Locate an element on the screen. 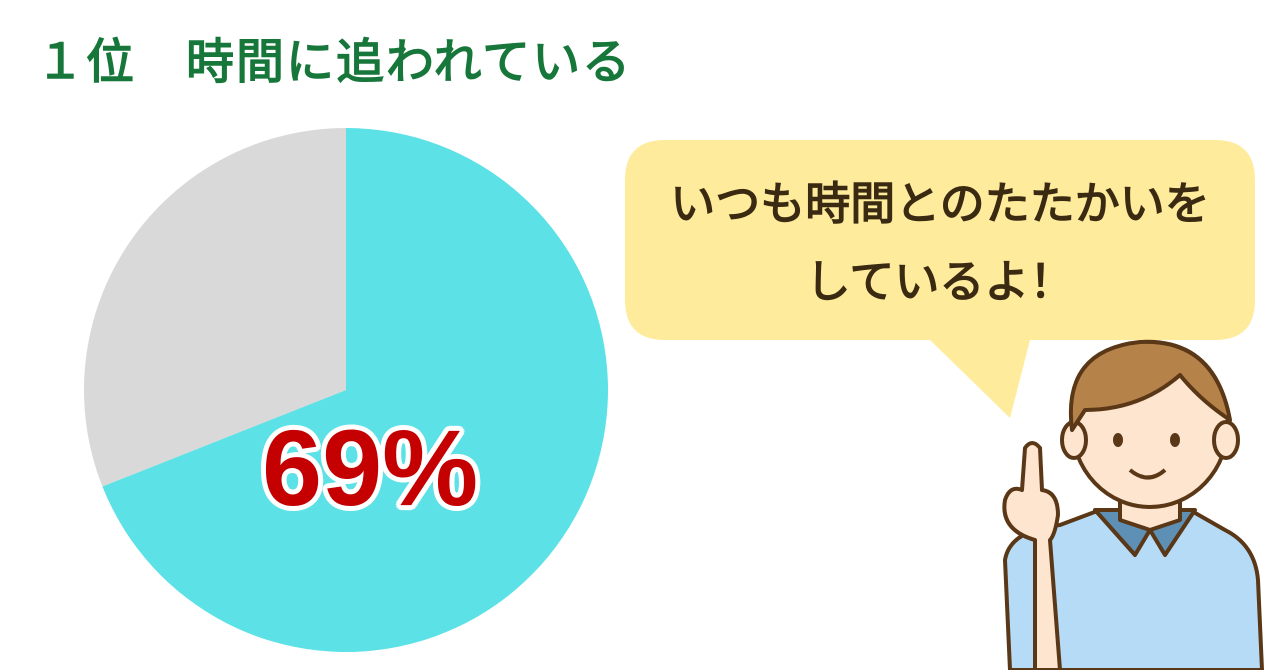  boy-illustration is located at coordinates (1133, 504).